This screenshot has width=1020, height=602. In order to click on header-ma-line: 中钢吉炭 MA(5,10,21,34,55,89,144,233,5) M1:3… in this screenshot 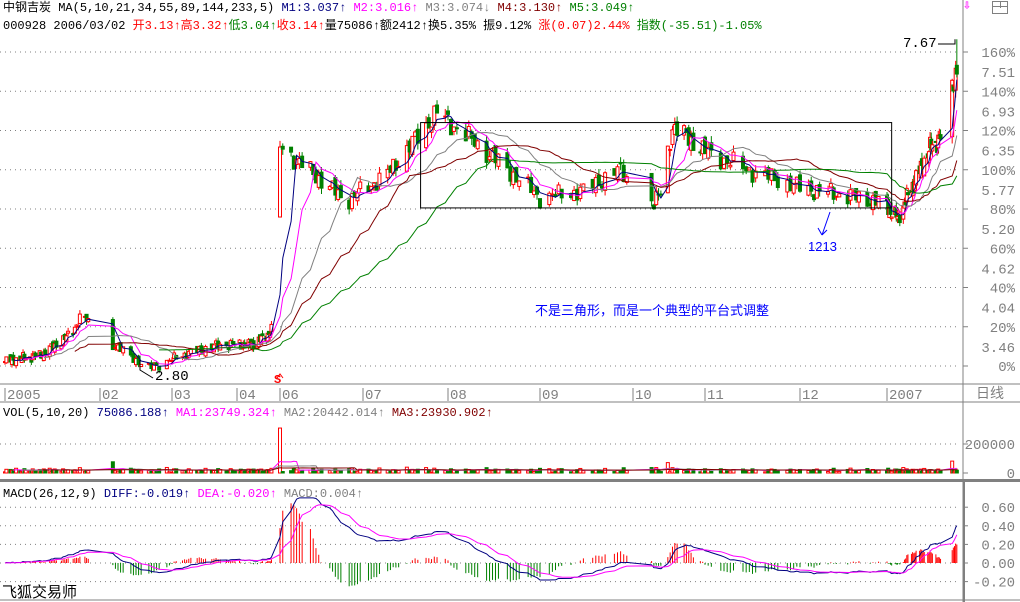, I will do `click(318, 8)`.